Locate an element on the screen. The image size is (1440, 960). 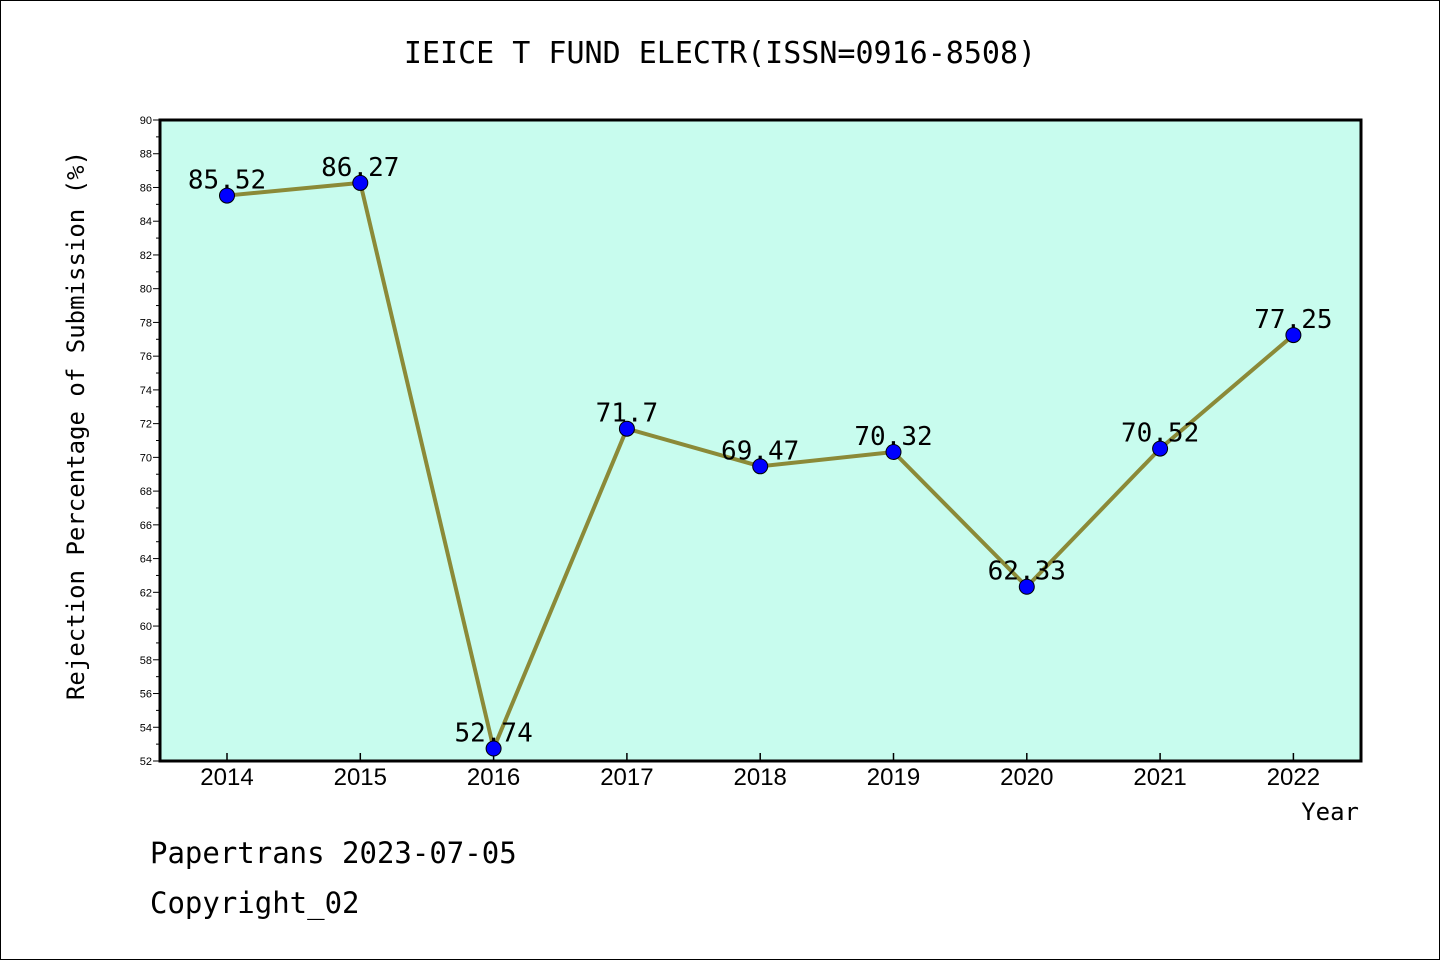
y-tick-label: 66 is located at coordinates (146, 526).